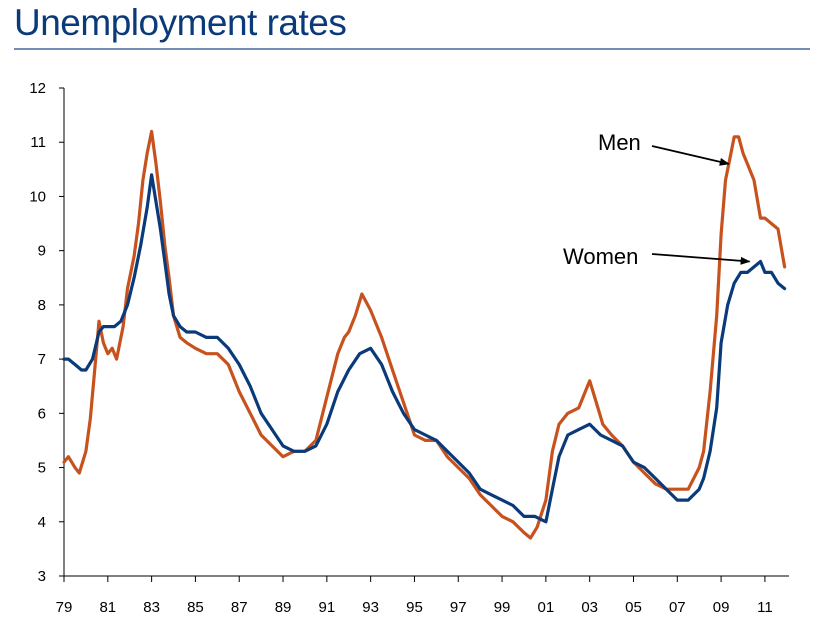 This screenshot has height=629, width=818. I want to click on x-tick-label: 07, so click(677, 607).